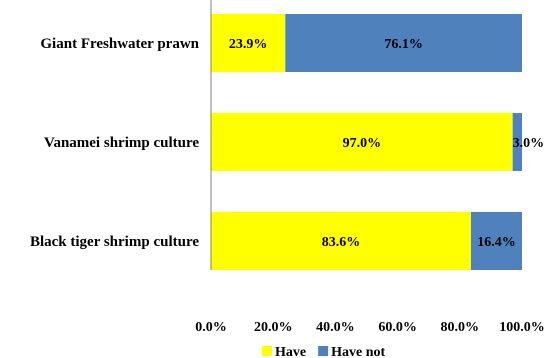  I want to click on bar-have-not-giant-freshwater-prawn, so click(403, 43).